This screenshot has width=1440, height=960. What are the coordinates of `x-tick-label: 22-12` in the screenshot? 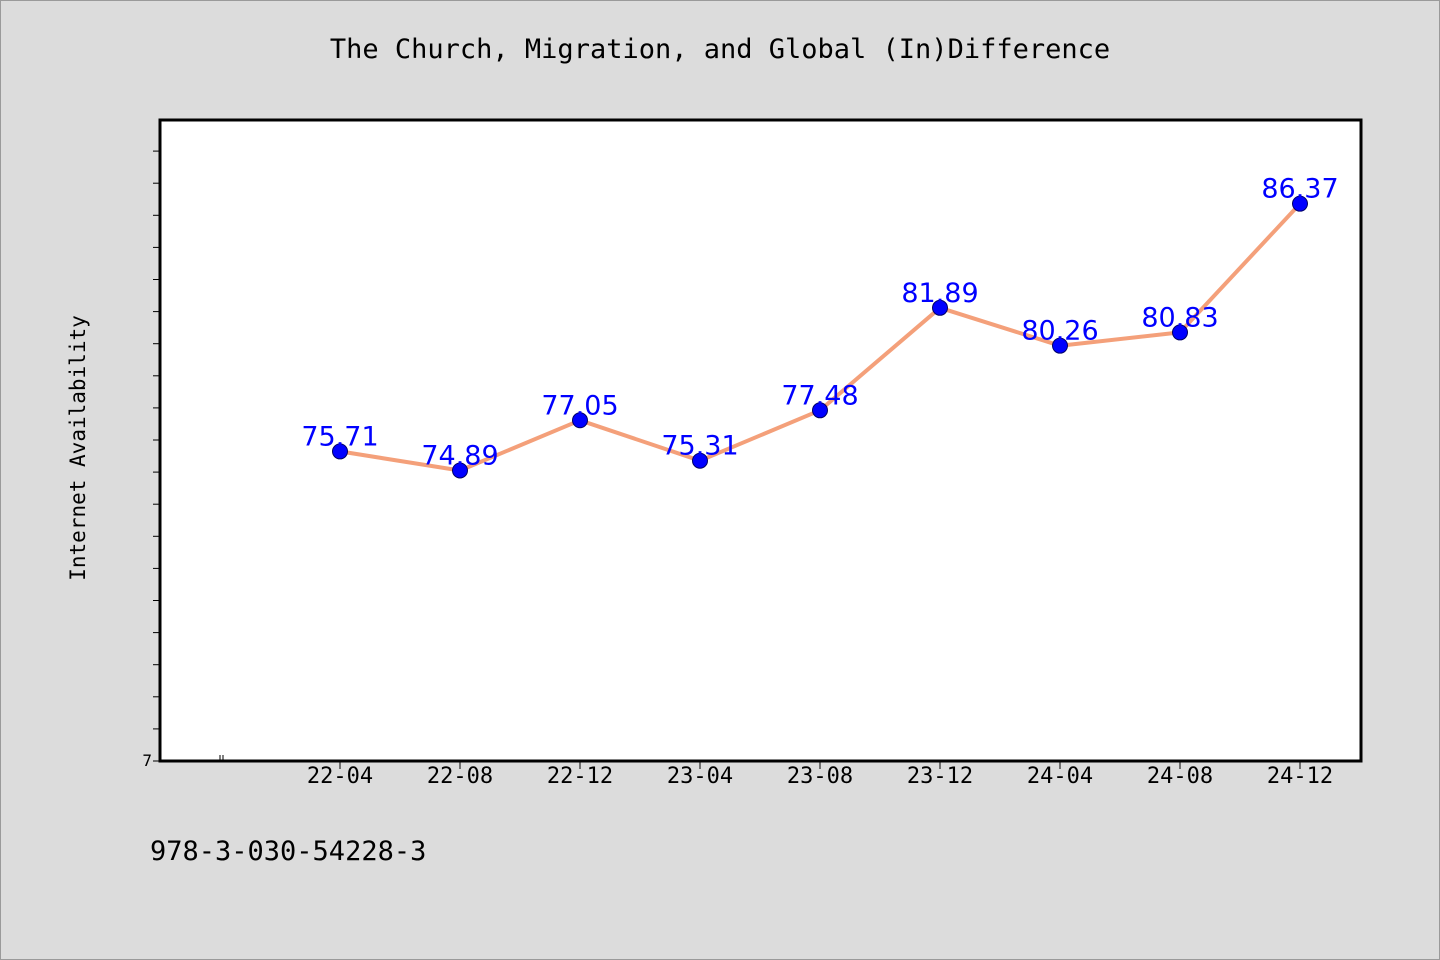 It's located at (580, 776).